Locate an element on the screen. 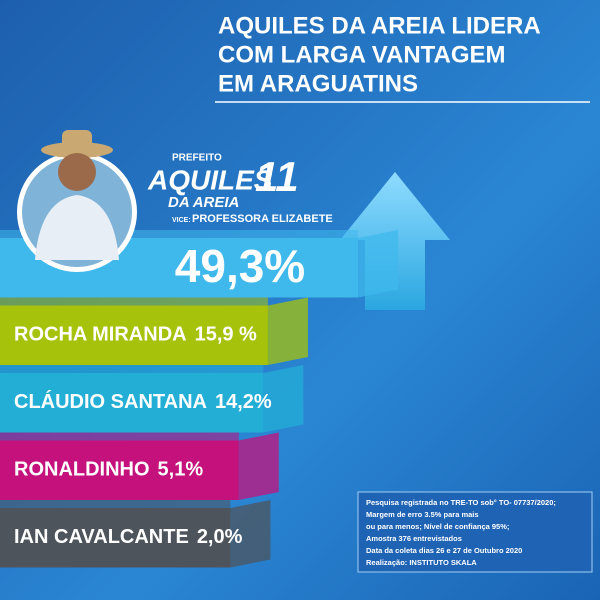 Image resolution: width=600 pixels, height=605 pixels. logo-vice: PROFESSORA ELIZABETE is located at coordinates (262, 219).